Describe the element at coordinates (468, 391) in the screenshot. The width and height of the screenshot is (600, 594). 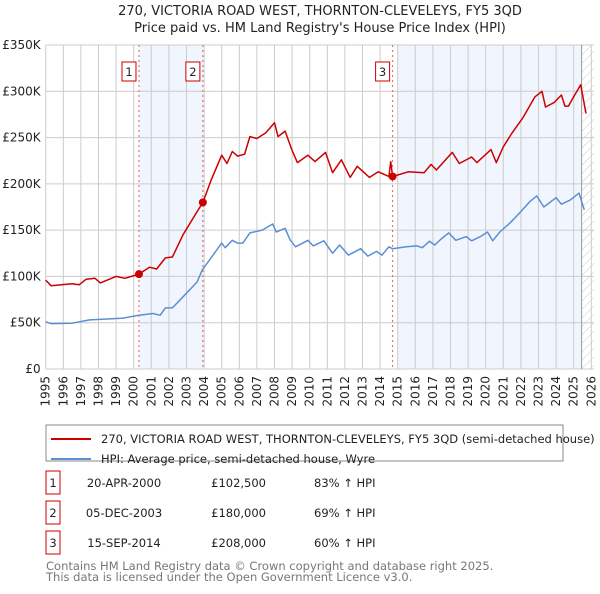
I see `x-tick-label: 2019` at that location.